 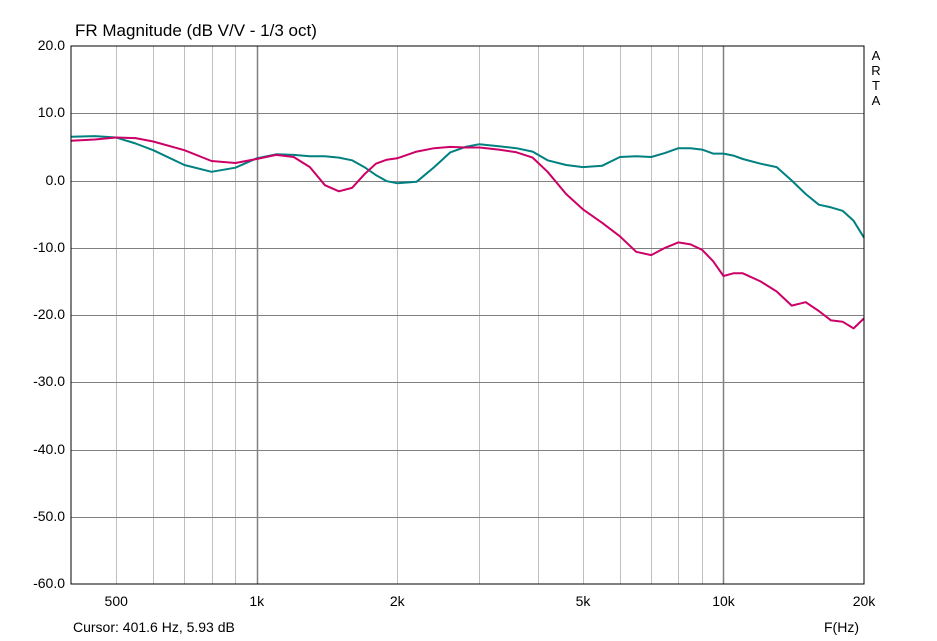 What do you see at coordinates (49, 515) in the screenshot?
I see `y-tick-label: -50.0` at bounding box center [49, 515].